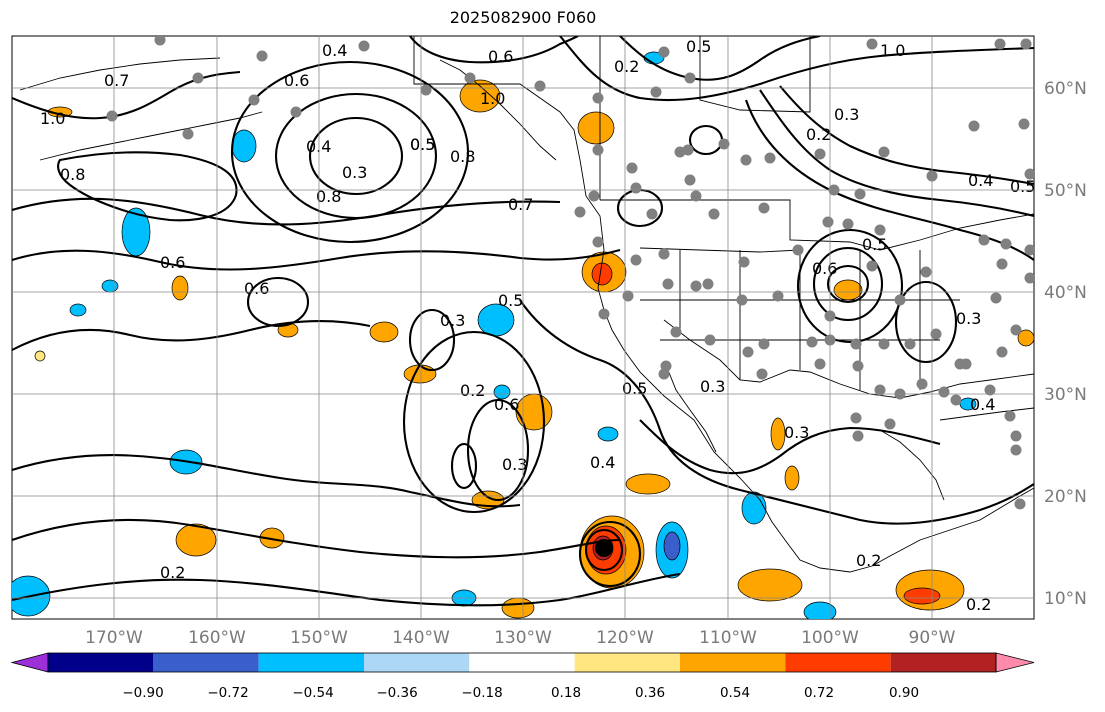 The height and width of the screenshot is (712, 1105). What do you see at coordinates (625, 638) in the screenshot?
I see `lon-label-120w: 120°W` at bounding box center [625, 638].